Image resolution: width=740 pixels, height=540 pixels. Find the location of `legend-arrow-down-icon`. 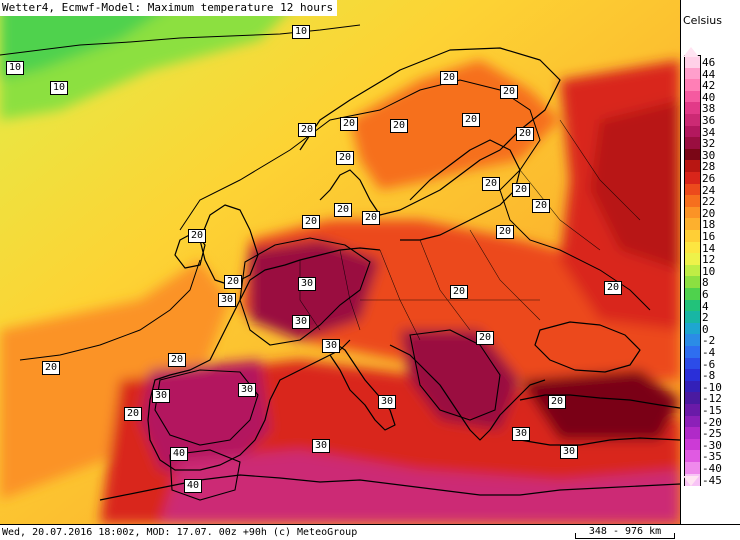

legend-arrow-down-icon is located at coordinates (691, 481).